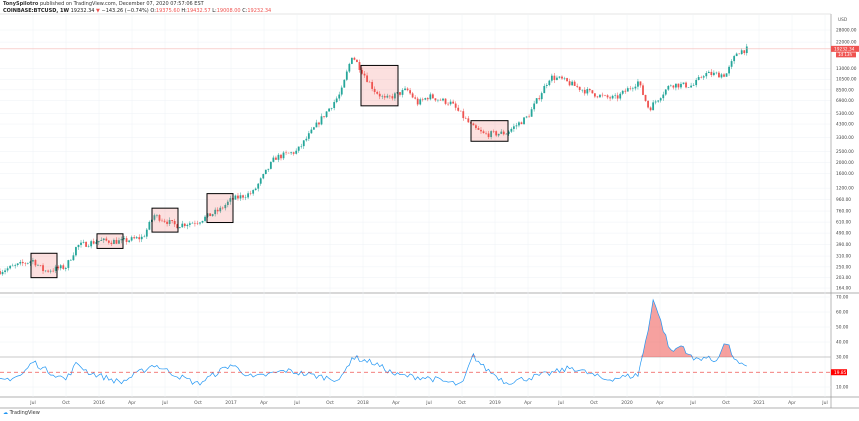 The image size is (859, 421). What do you see at coordinates (842, 343) in the screenshot?
I see `indicator-tick-label: 40.00` at bounding box center [842, 343].